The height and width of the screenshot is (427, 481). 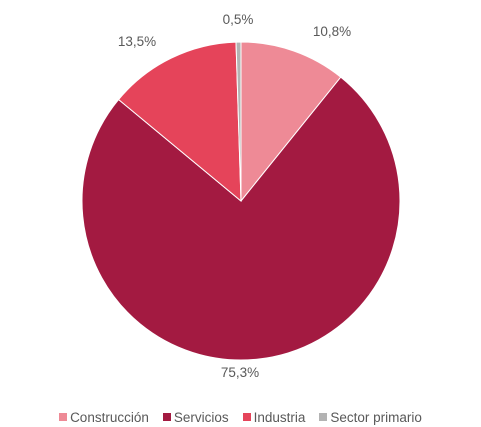 I want to click on legend-label-construccion: Construcción, so click(x=109, y=417).